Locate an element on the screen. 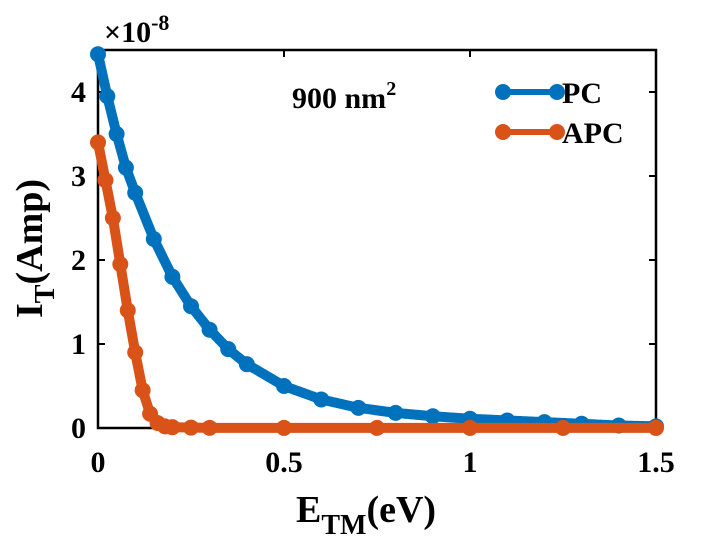 The height and width of the screenshot is (547, 723). x-tick-label: 1 is located at coordinates (470, 462).